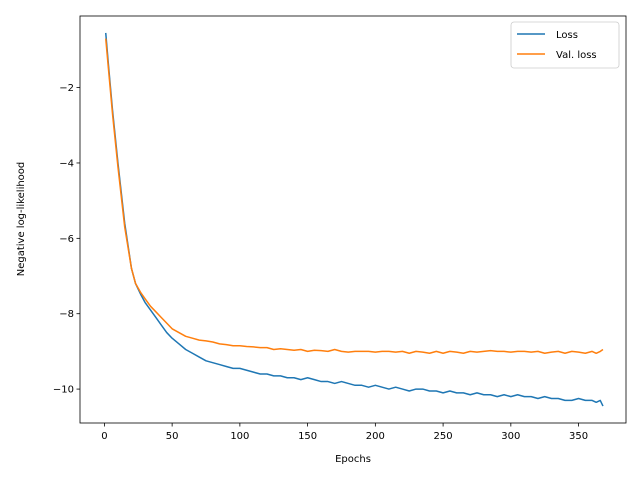  Describe the element at coordinates (307, 436) in the screenshot. I see `x-tick-label-3: 150` at that location.